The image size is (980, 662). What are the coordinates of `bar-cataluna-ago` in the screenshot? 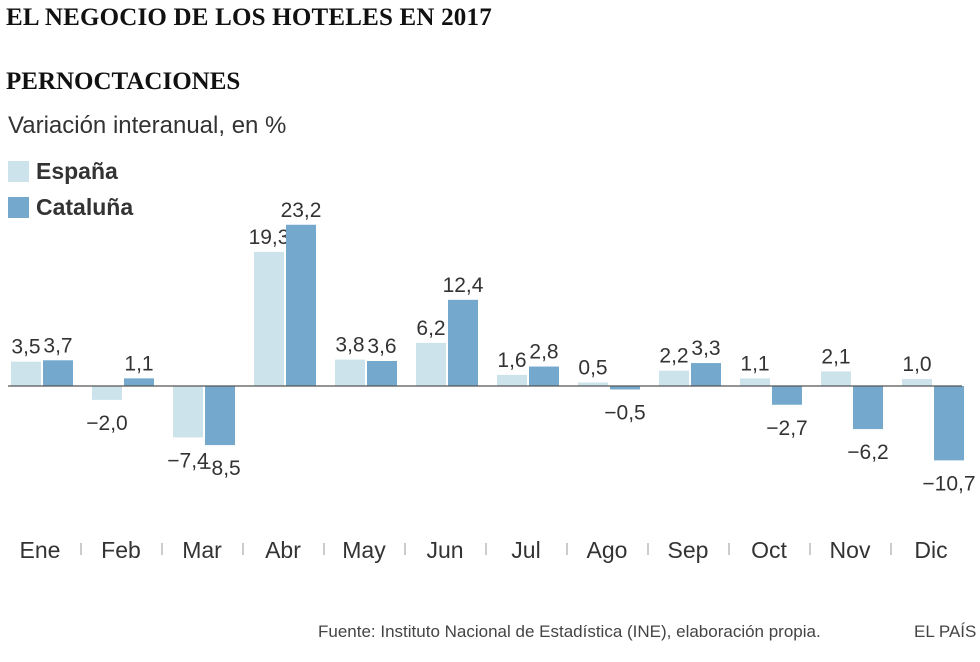 It's located at (625, 388).